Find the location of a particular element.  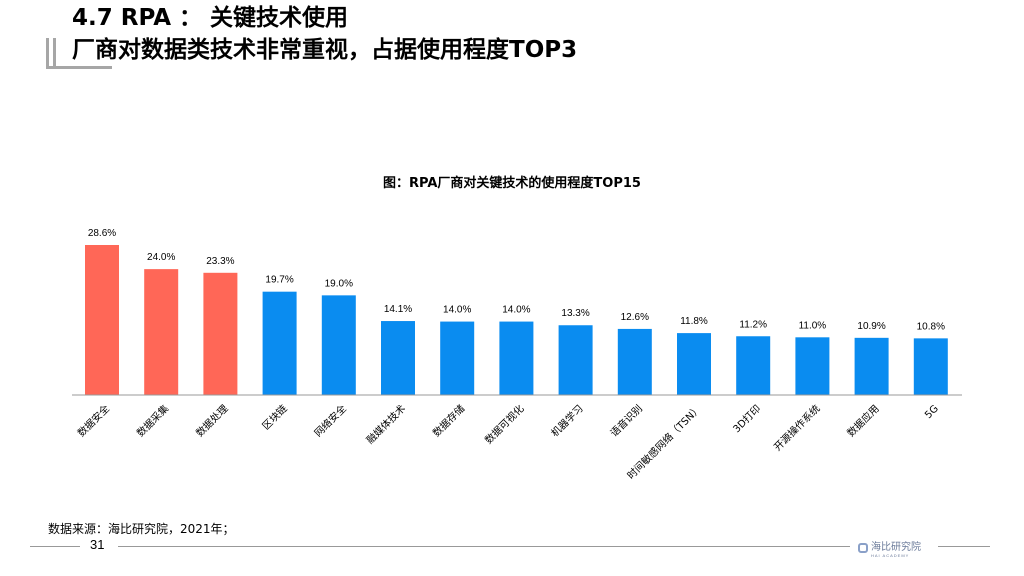

x-tick-label: 数据应用 is located at coordinates (862, 420).